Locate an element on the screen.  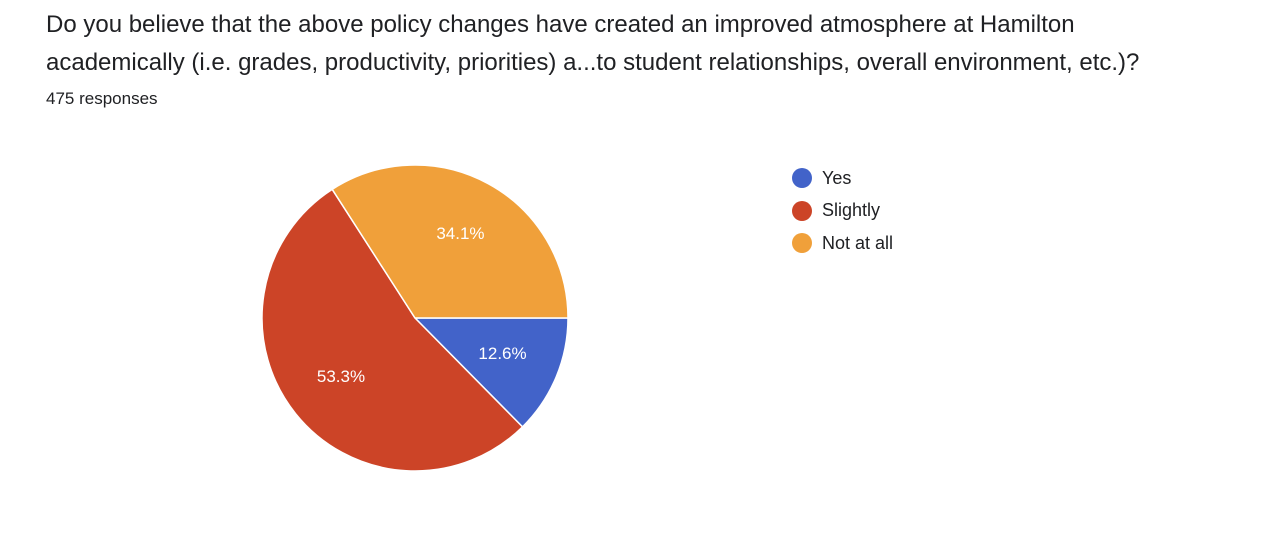
pie-slice-not-at-all is located at coordinates (450, 241).